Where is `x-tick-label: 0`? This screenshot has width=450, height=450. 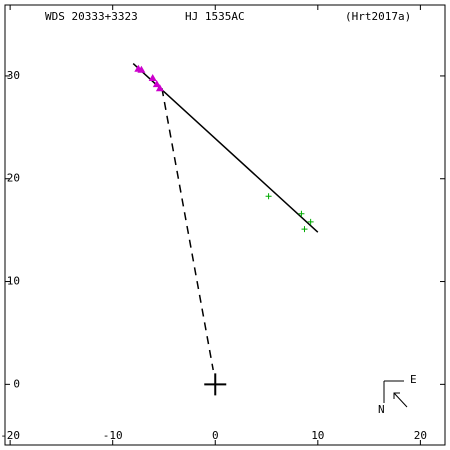
x-tick-label: 0 is located at coordinates (215, 435).